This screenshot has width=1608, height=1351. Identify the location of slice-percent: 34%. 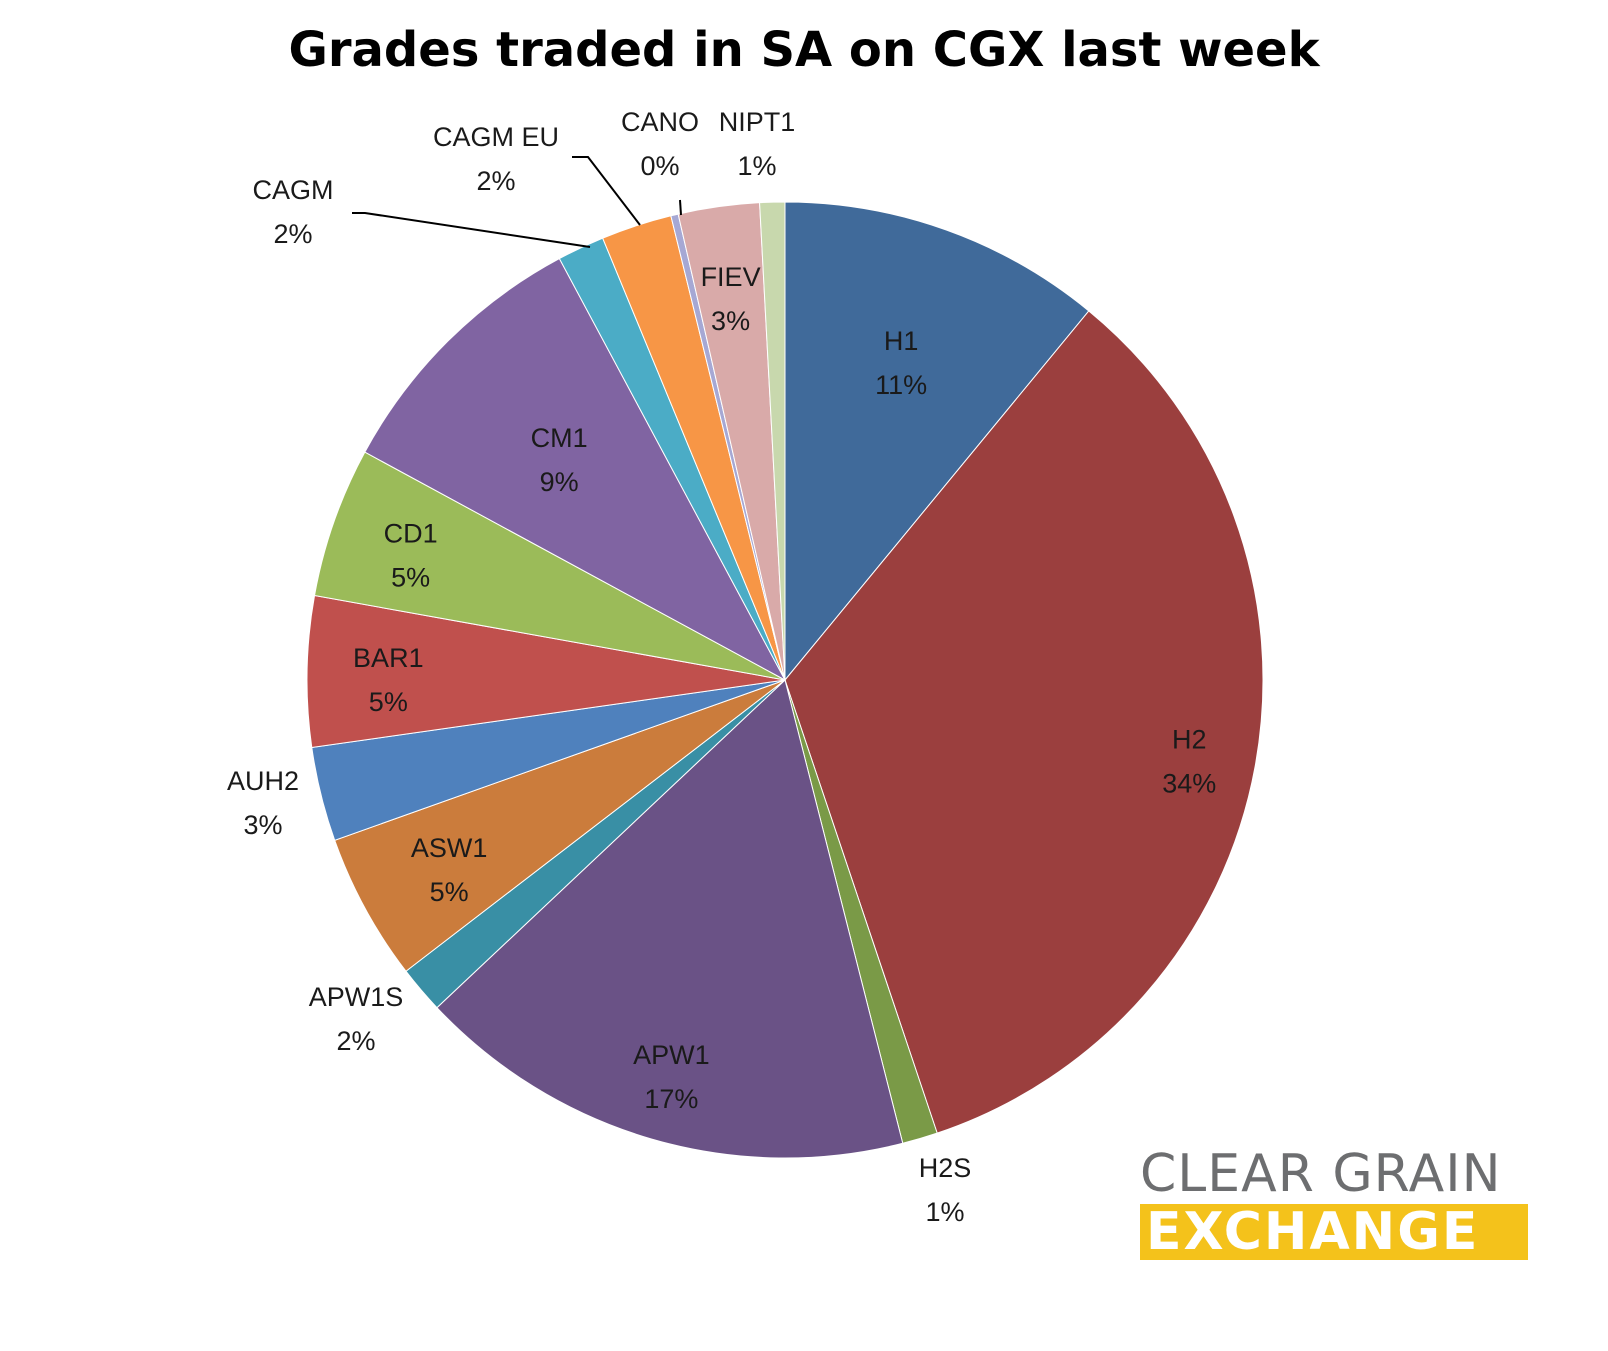
(1189, 784).